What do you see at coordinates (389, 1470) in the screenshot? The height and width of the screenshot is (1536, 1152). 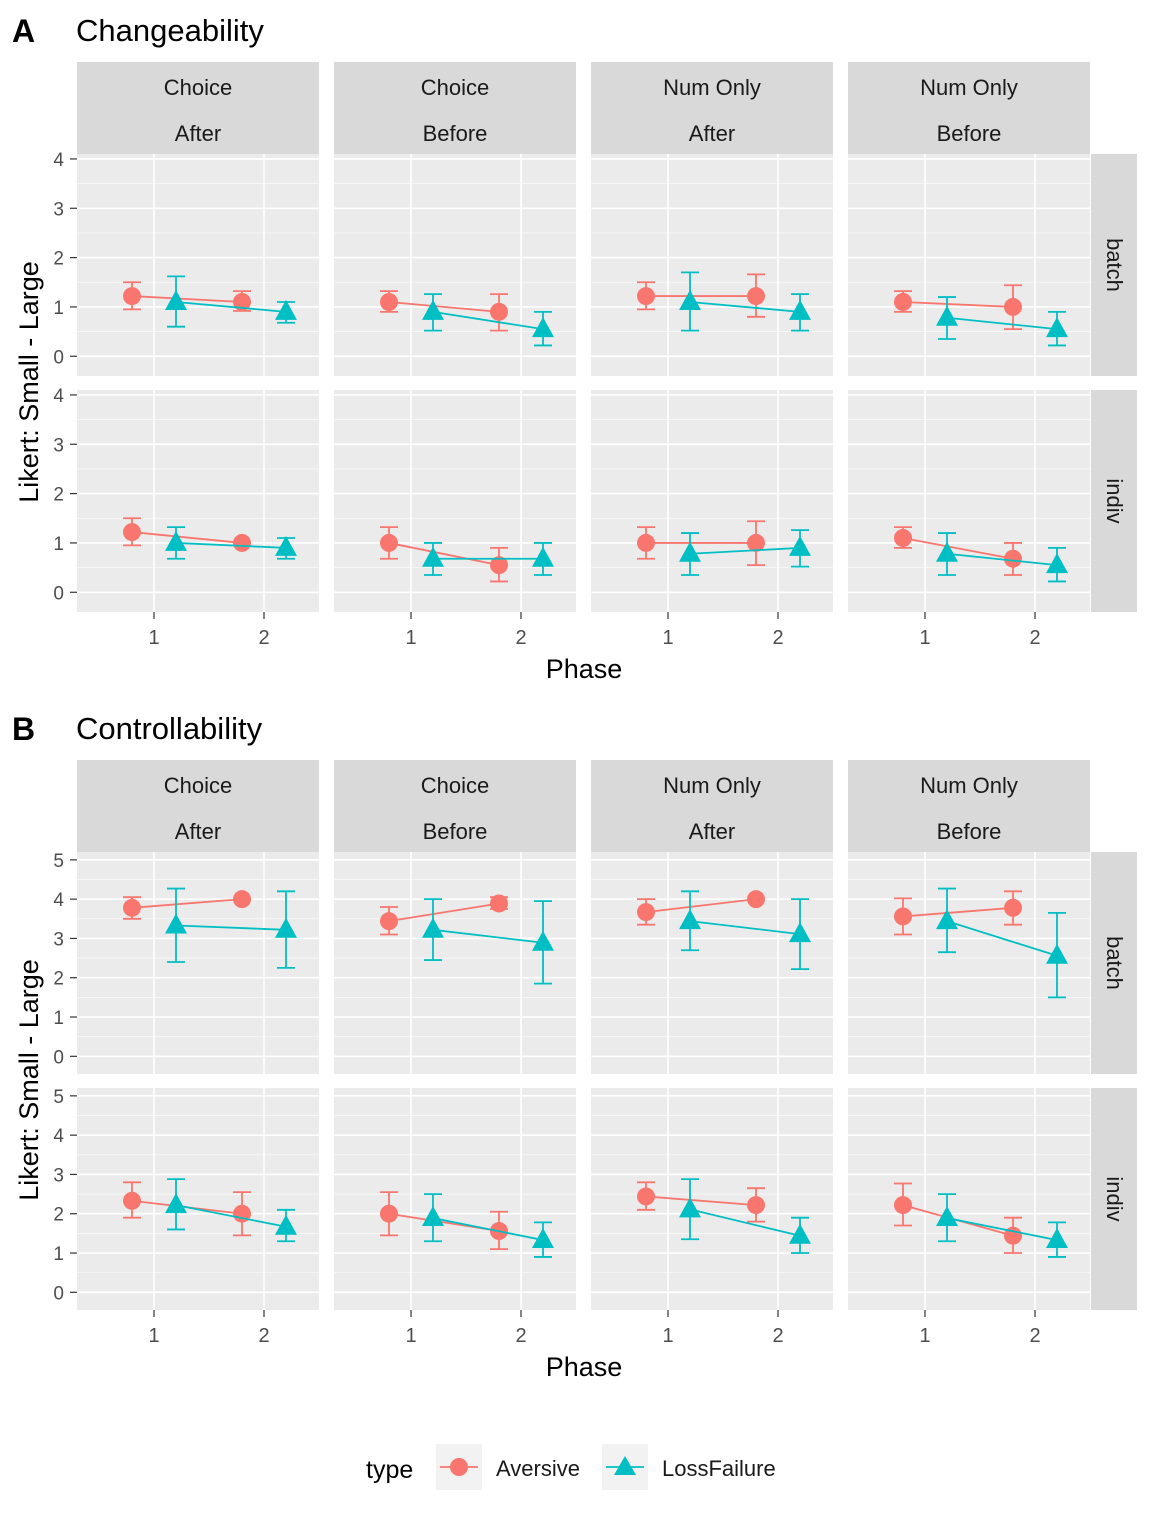 I see `legend-title: type` at bounding box center [389, 1470].